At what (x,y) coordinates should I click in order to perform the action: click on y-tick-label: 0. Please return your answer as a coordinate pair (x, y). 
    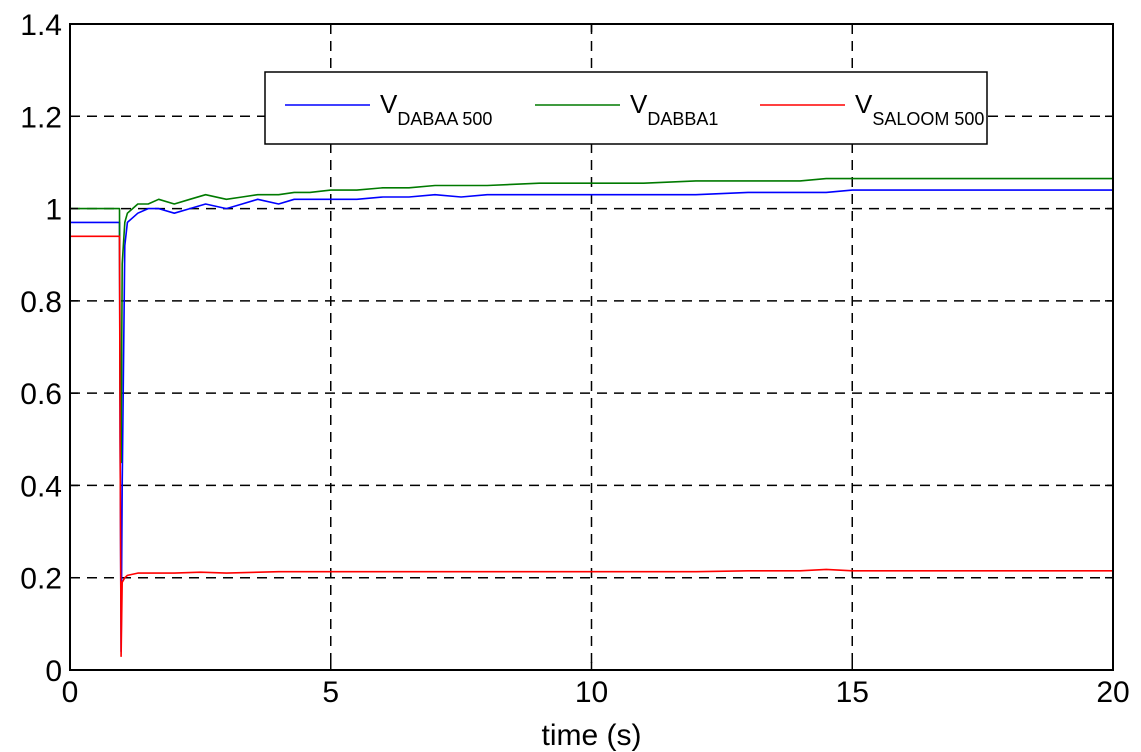
    Looking at the image, I should click on (53, 671).